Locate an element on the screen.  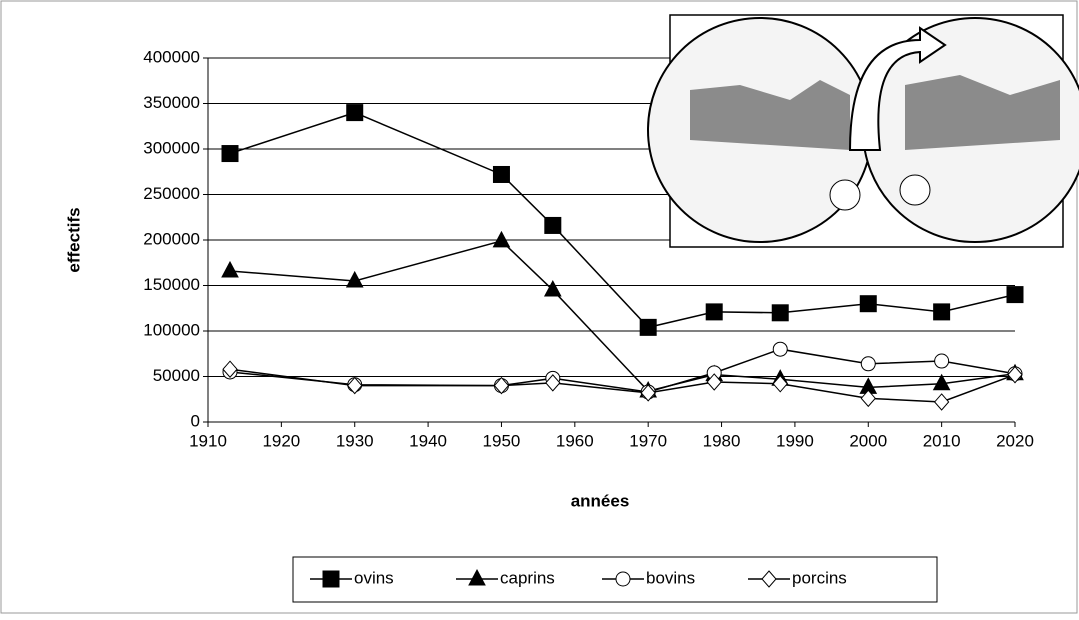
x-tick-label: 1980 is located at coordinates (722, 440).